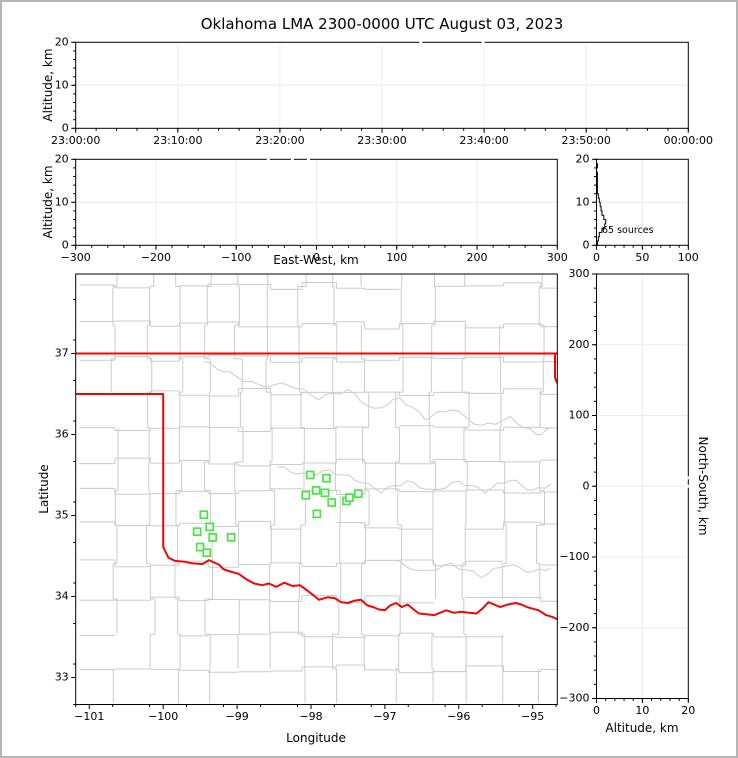 This screenshot has width=738, height=758. Describe the element at coordinates (703, 486) in the screenshot. I see `ns-panel-ylabel: North-South, km` at that location.